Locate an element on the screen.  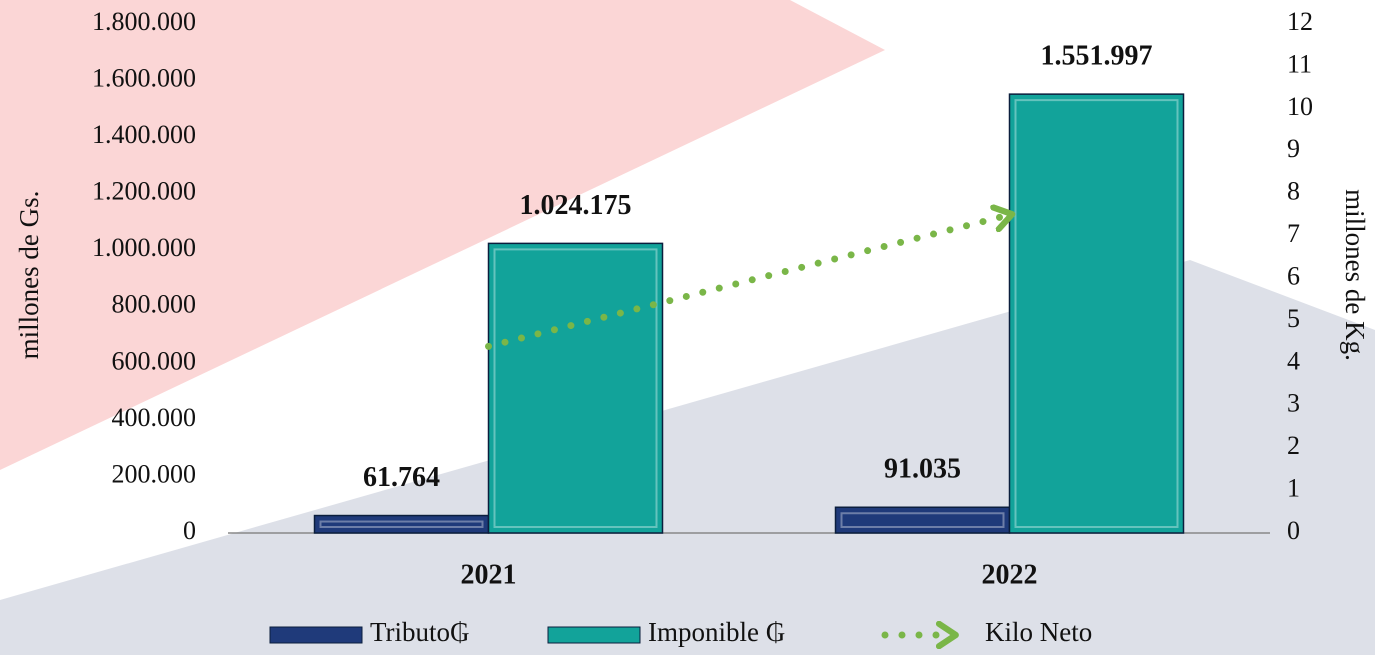
data-label: 1.024.175 is located at coordinates (576, 205).